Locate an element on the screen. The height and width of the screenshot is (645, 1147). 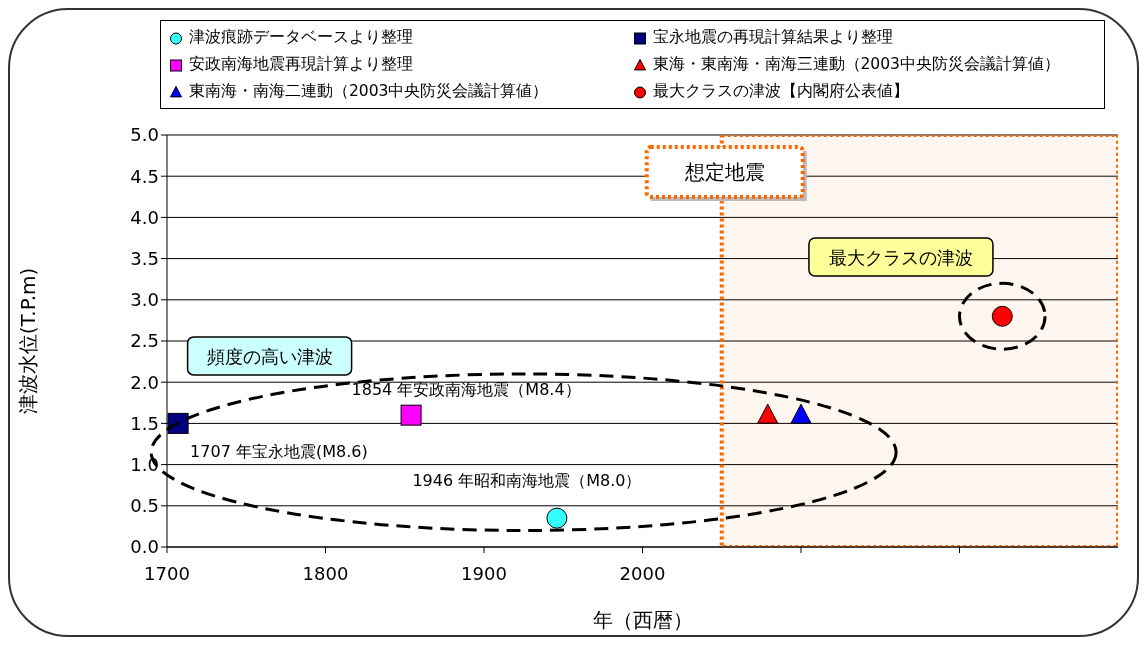
y-tick-label: 4.0 is located at coordinates (144, 217).